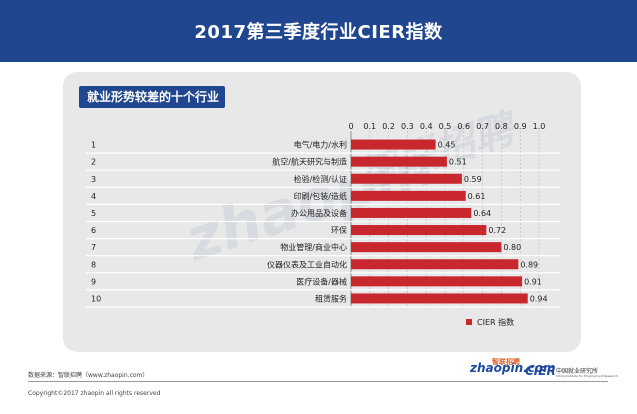 This screenshot has width=637, height=414. I want to click on data-source: 数据来源：智联招聘（www.zhaopin.com）, so click(88, 375).